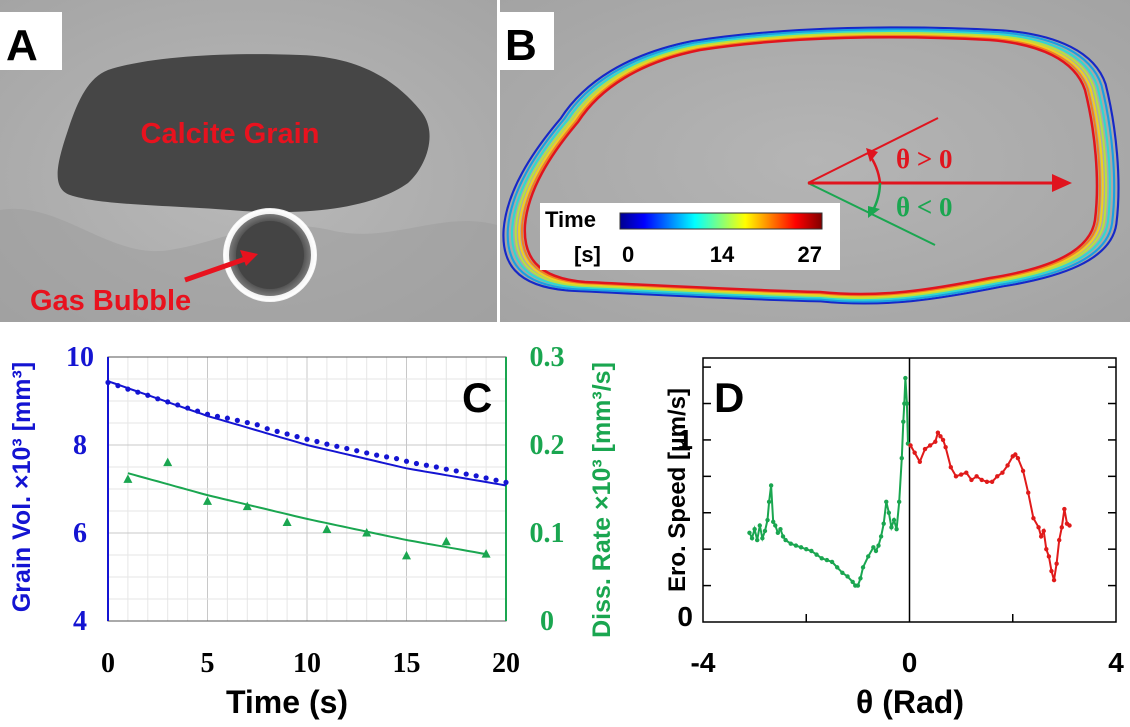  I want to click on right-y-tick-label: 0, so click(547, 621).